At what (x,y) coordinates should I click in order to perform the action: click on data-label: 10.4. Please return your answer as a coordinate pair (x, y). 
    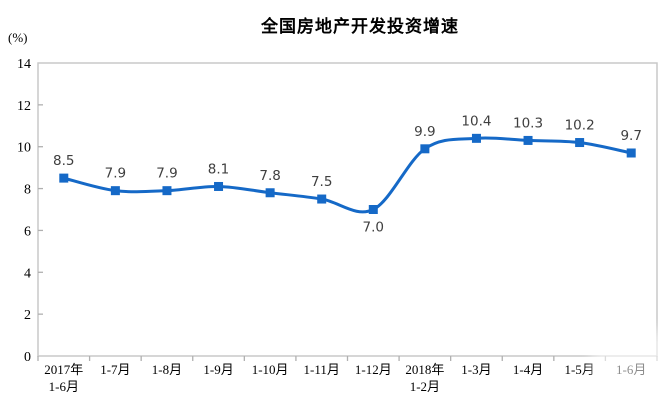
    Looking at the image, I should click on (476, 121).